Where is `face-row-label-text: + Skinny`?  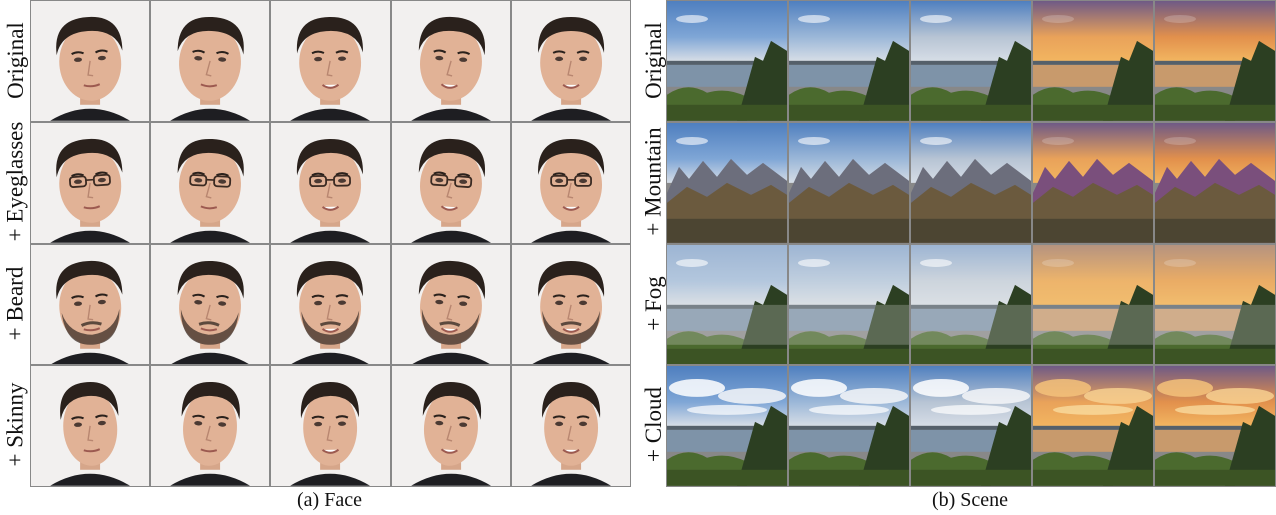
face-row-label-text: + Skinny is located at coordinates (15, 424).